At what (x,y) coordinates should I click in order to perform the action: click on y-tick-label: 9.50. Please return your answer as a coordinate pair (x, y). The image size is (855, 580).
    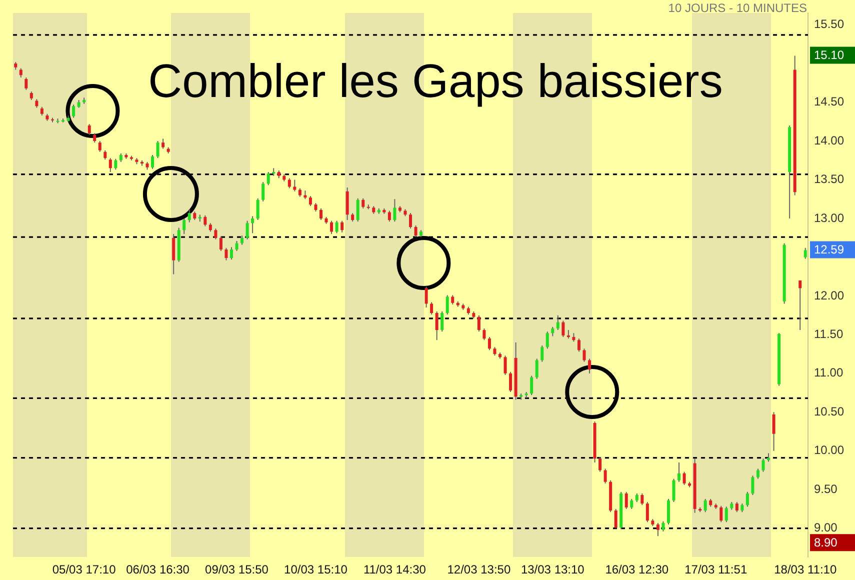
    Looking at the image, I should click on (826, 489).